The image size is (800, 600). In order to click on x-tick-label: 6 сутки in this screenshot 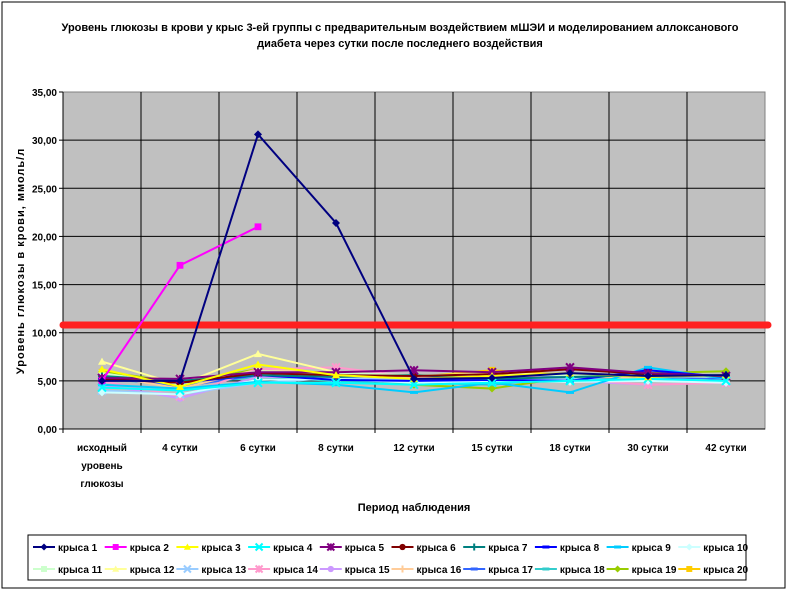, I will do `click(258, 448)`.